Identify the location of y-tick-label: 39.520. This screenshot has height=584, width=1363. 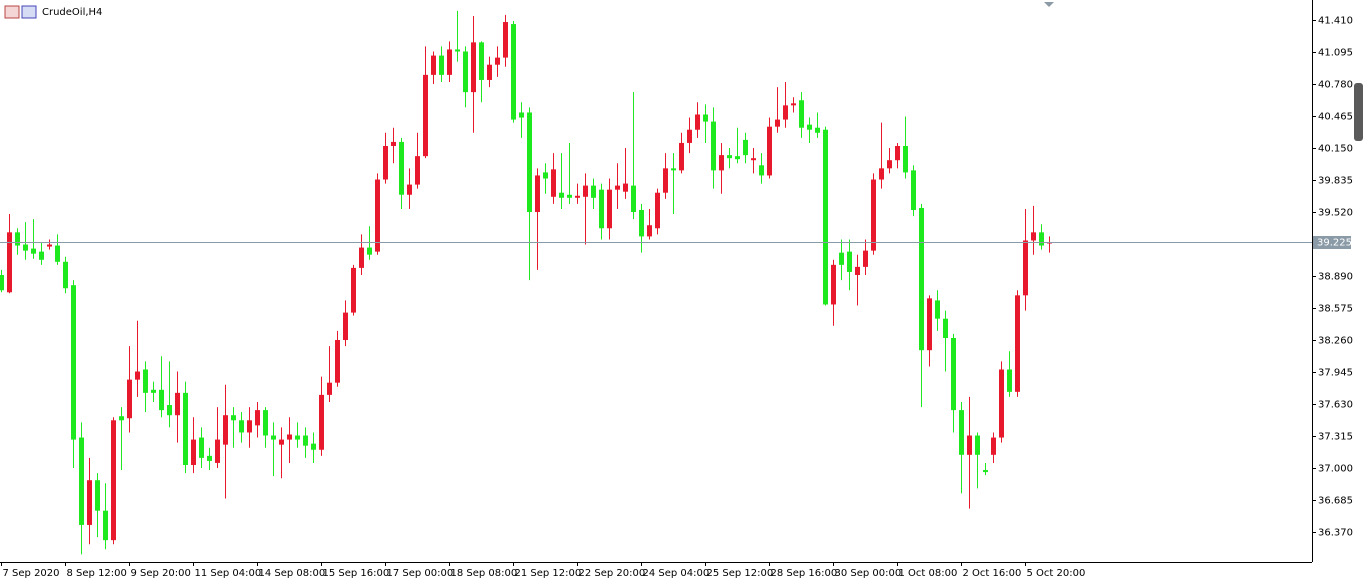
(1335, 213).